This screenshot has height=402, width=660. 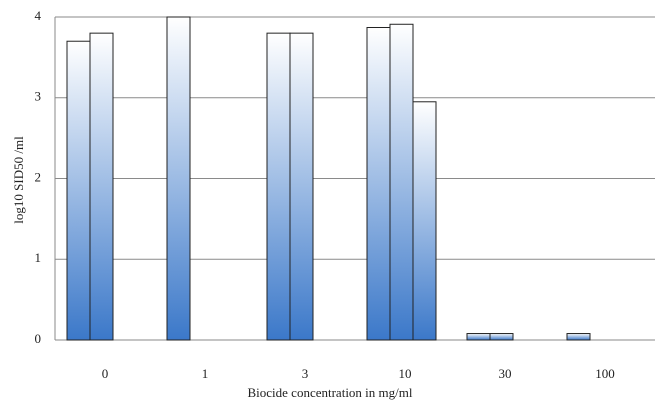 I want to click on x-tick-label: 1, so click(x=205, y=373).